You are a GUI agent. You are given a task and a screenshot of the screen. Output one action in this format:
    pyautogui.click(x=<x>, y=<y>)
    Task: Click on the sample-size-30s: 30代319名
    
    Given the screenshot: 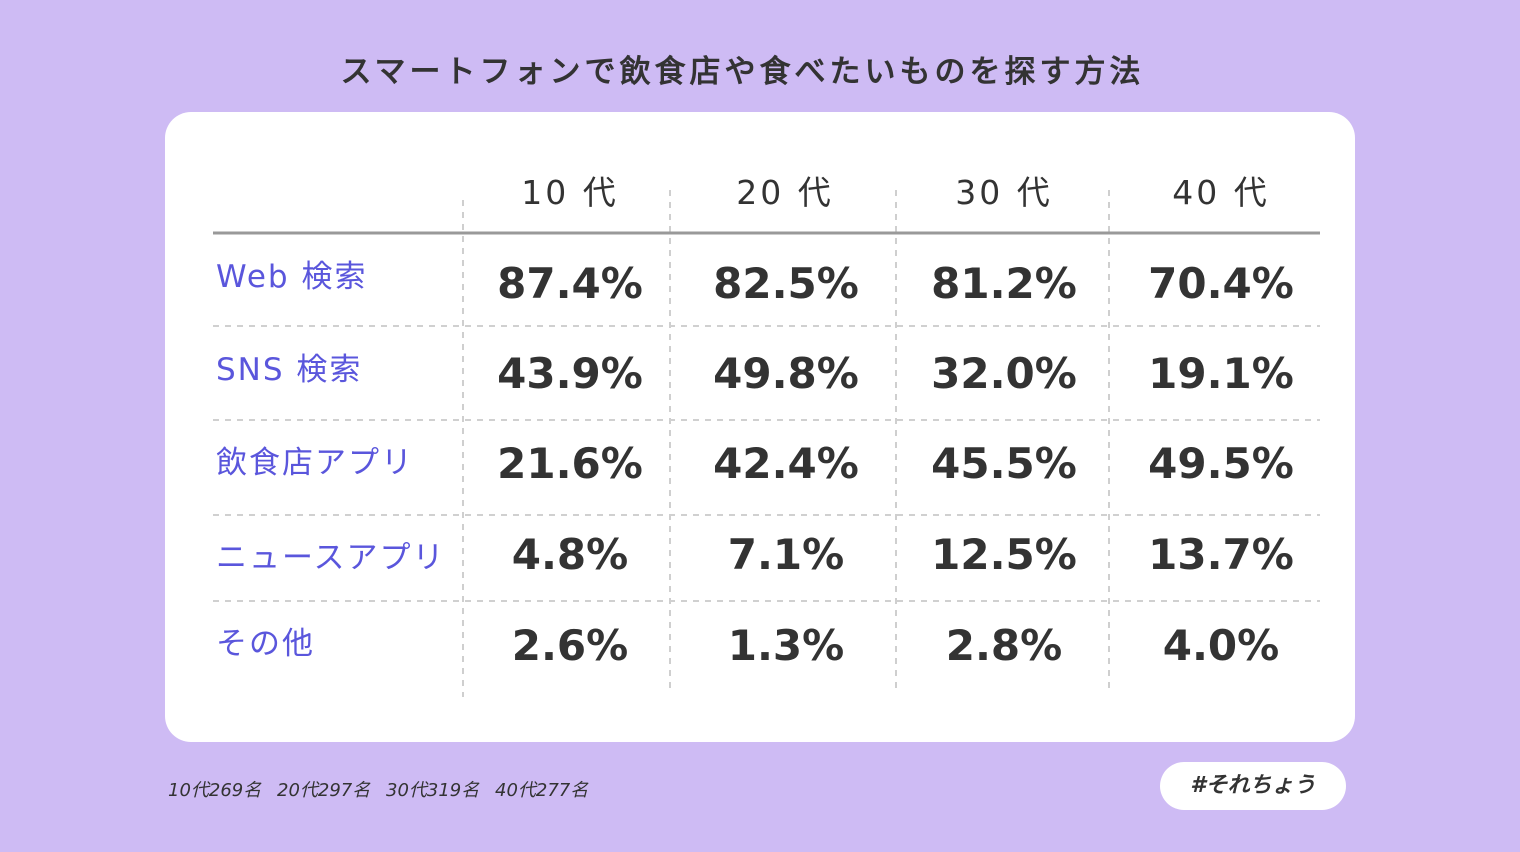 What is the action you would take?
    pyautogui.click(x=433, y=790)
    